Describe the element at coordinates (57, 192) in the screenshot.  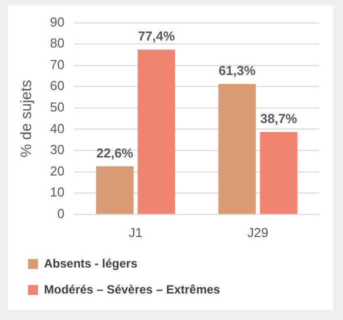
I see `y-tick-label: 10` at that location.